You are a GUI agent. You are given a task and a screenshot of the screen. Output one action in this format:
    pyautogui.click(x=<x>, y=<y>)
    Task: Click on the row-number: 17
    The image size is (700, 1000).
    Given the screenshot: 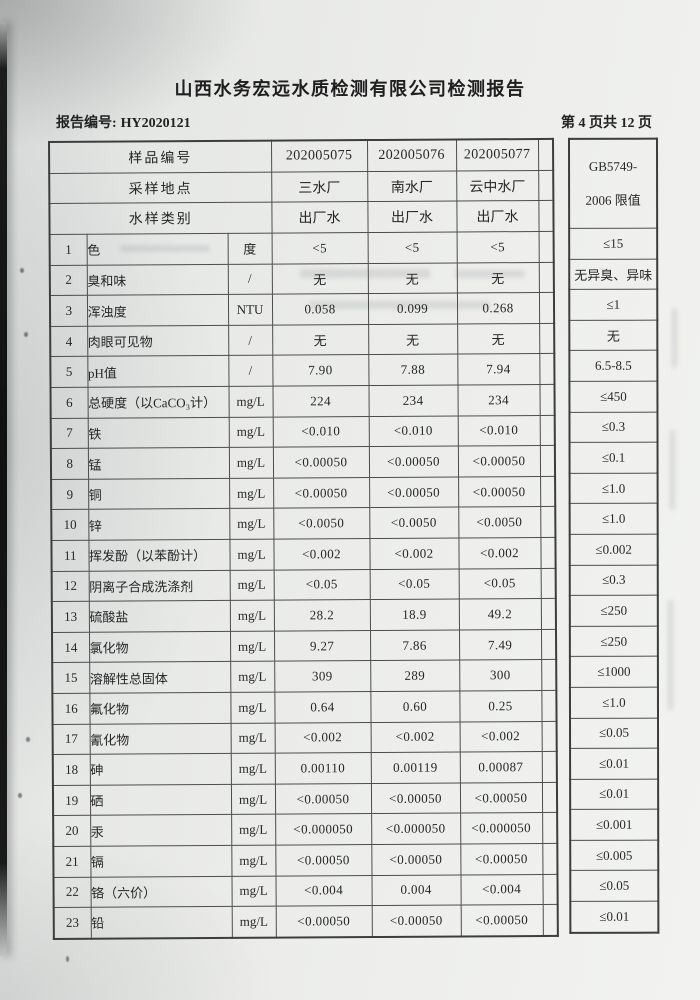 What is the action you would take?
    pyautogui.click(x=71, y=739)
    